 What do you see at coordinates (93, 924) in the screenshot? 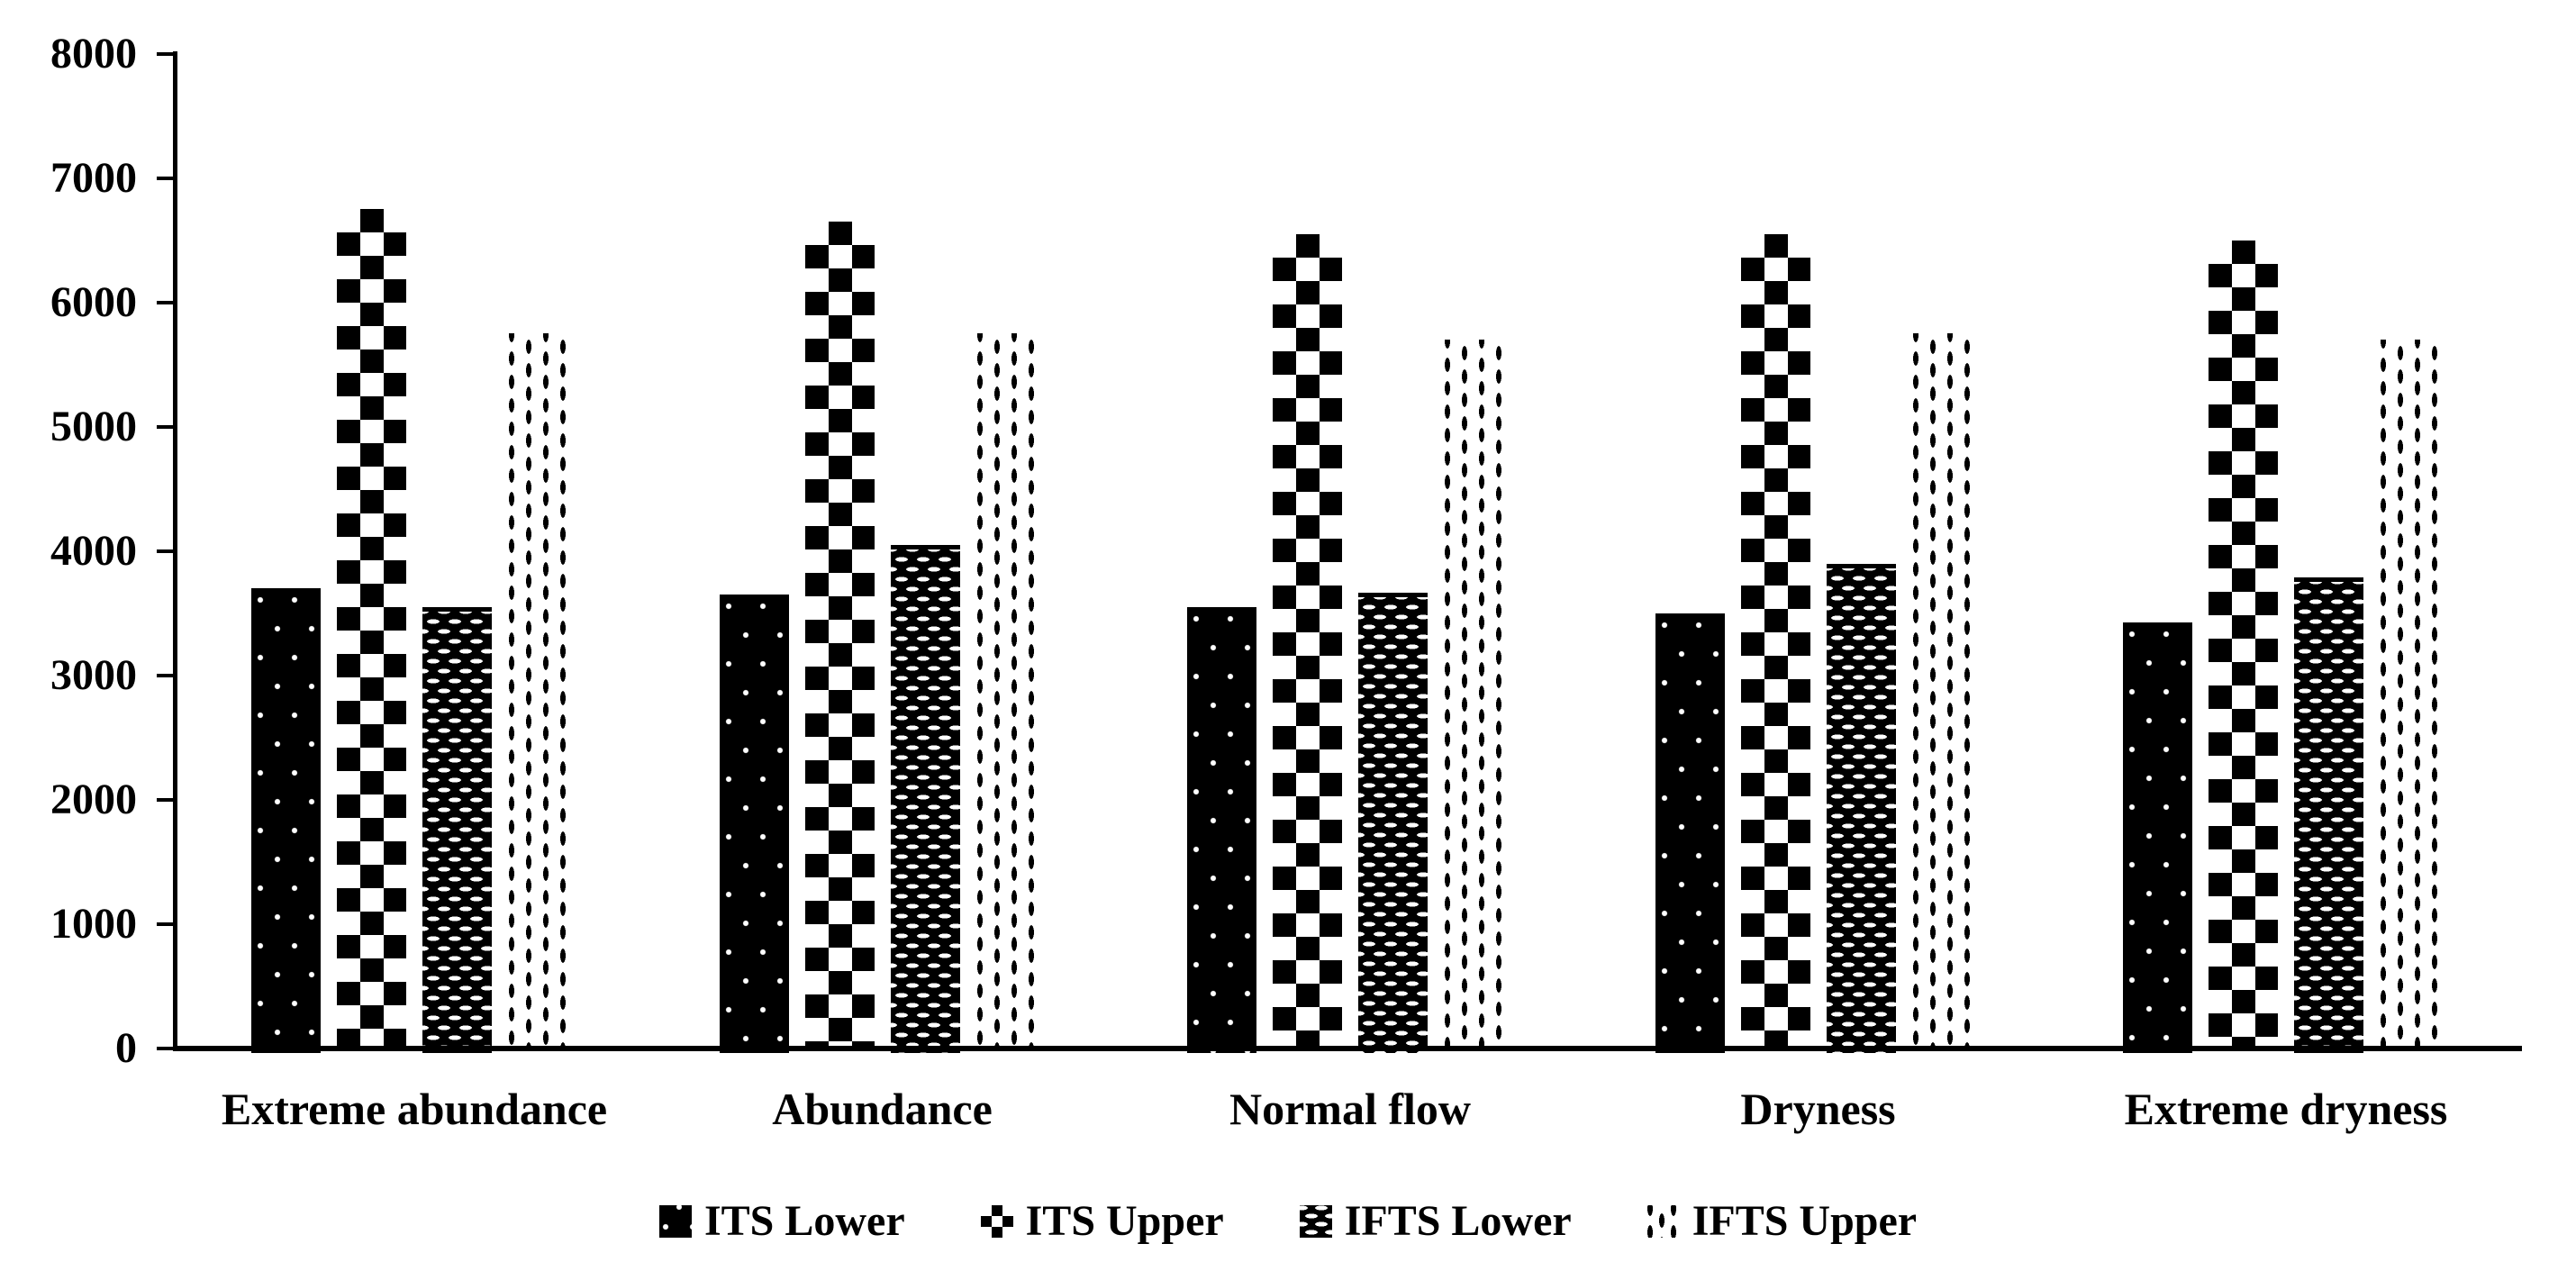
I see `y-tick-label: 1000` at bounding box center [93, 924].